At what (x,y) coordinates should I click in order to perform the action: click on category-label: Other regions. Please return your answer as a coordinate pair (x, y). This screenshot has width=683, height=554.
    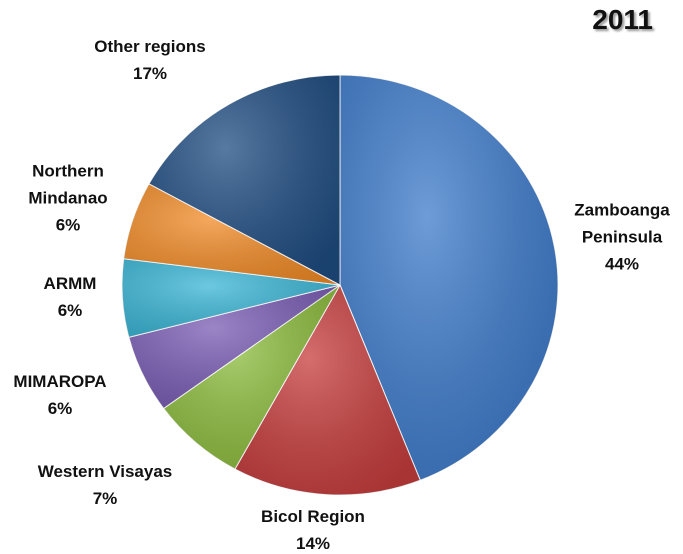
    Looking at the image, I should click on (150, 46).